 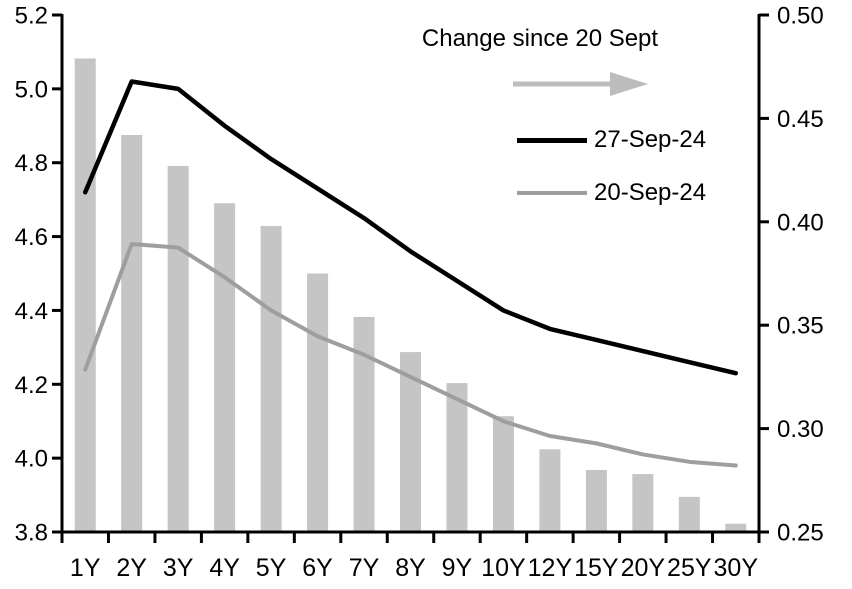 I want to click on bar-5Y, so click(x=271, y=378).